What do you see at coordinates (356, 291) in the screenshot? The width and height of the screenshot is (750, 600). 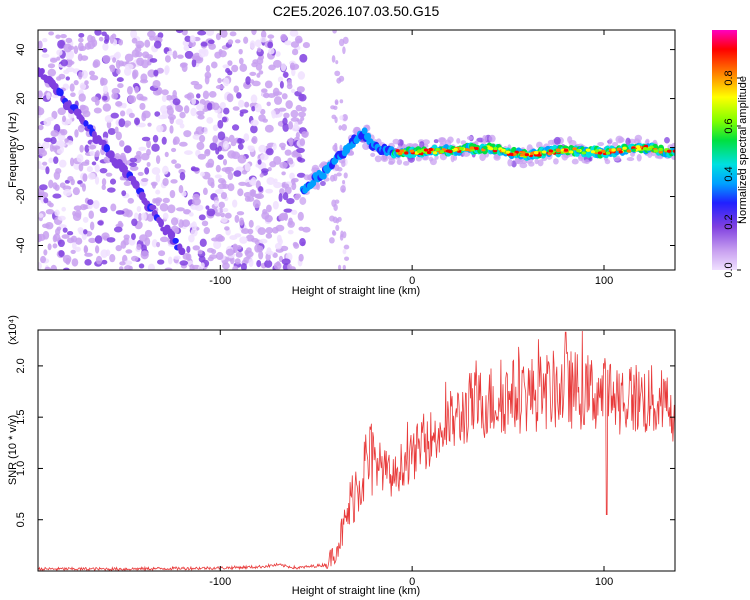 I see `spectrogram-x-axis-title: Height of straight line (km)` at bounding box center [356, 291].